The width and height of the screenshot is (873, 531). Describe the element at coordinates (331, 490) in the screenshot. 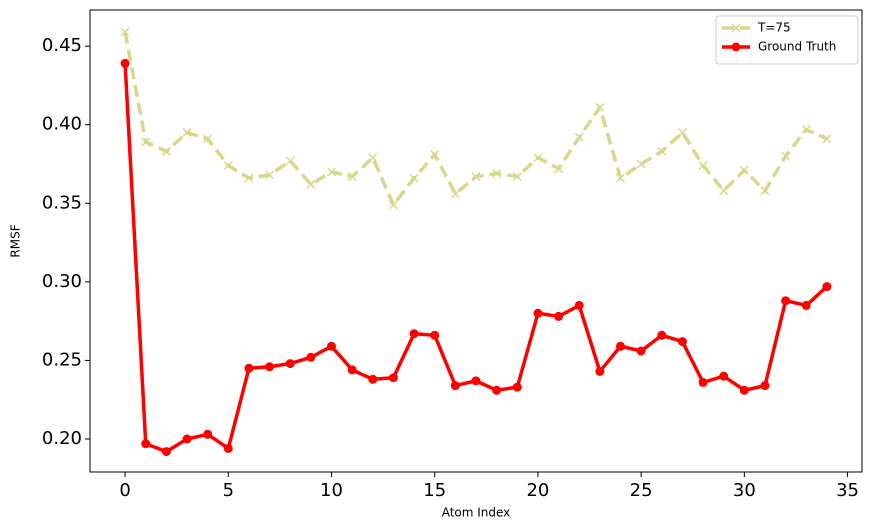

I see `x-tick-label: 10` at that location.